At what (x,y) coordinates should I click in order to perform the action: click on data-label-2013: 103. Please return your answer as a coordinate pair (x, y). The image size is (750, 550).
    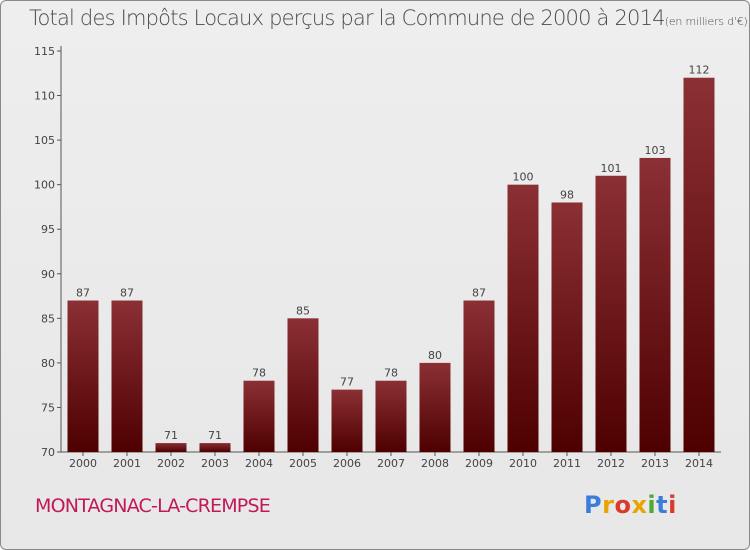
    Looking at the image, I should click on (655, 150).